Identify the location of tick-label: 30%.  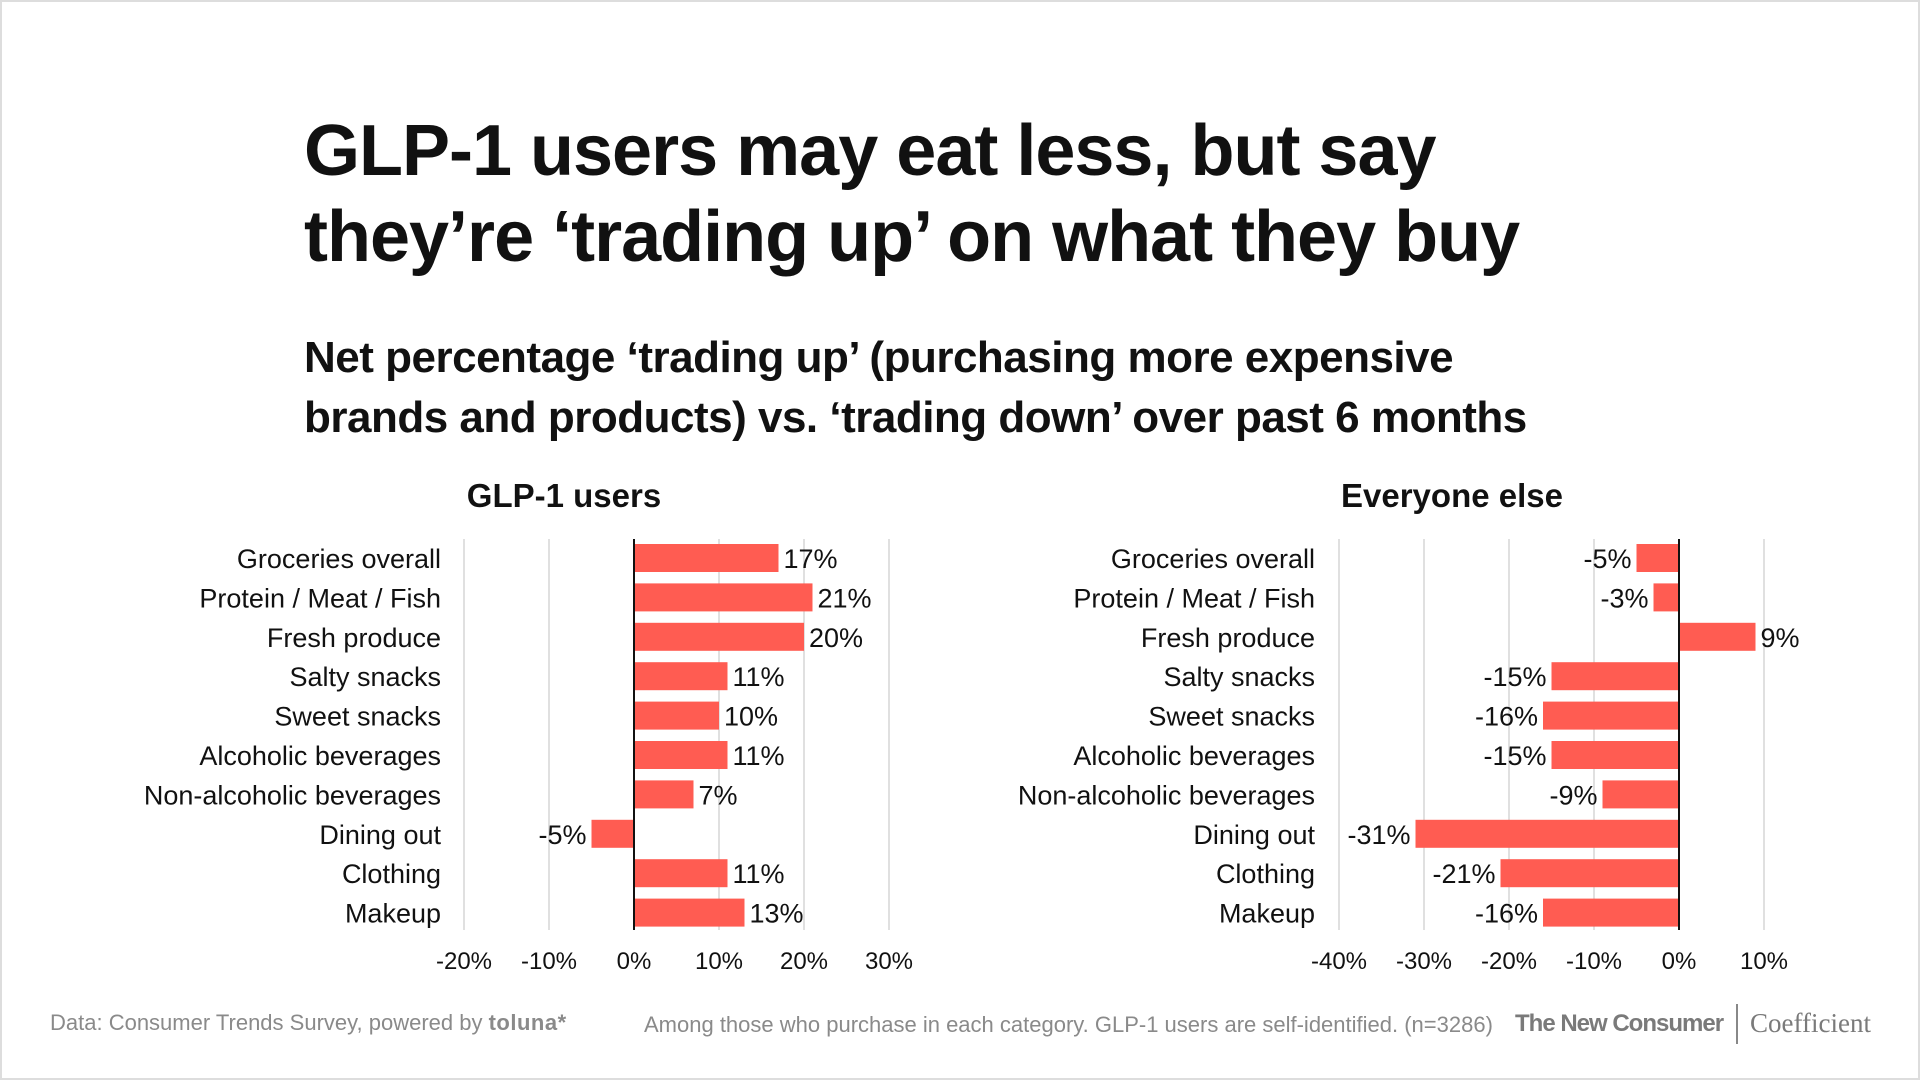
(889, 961).